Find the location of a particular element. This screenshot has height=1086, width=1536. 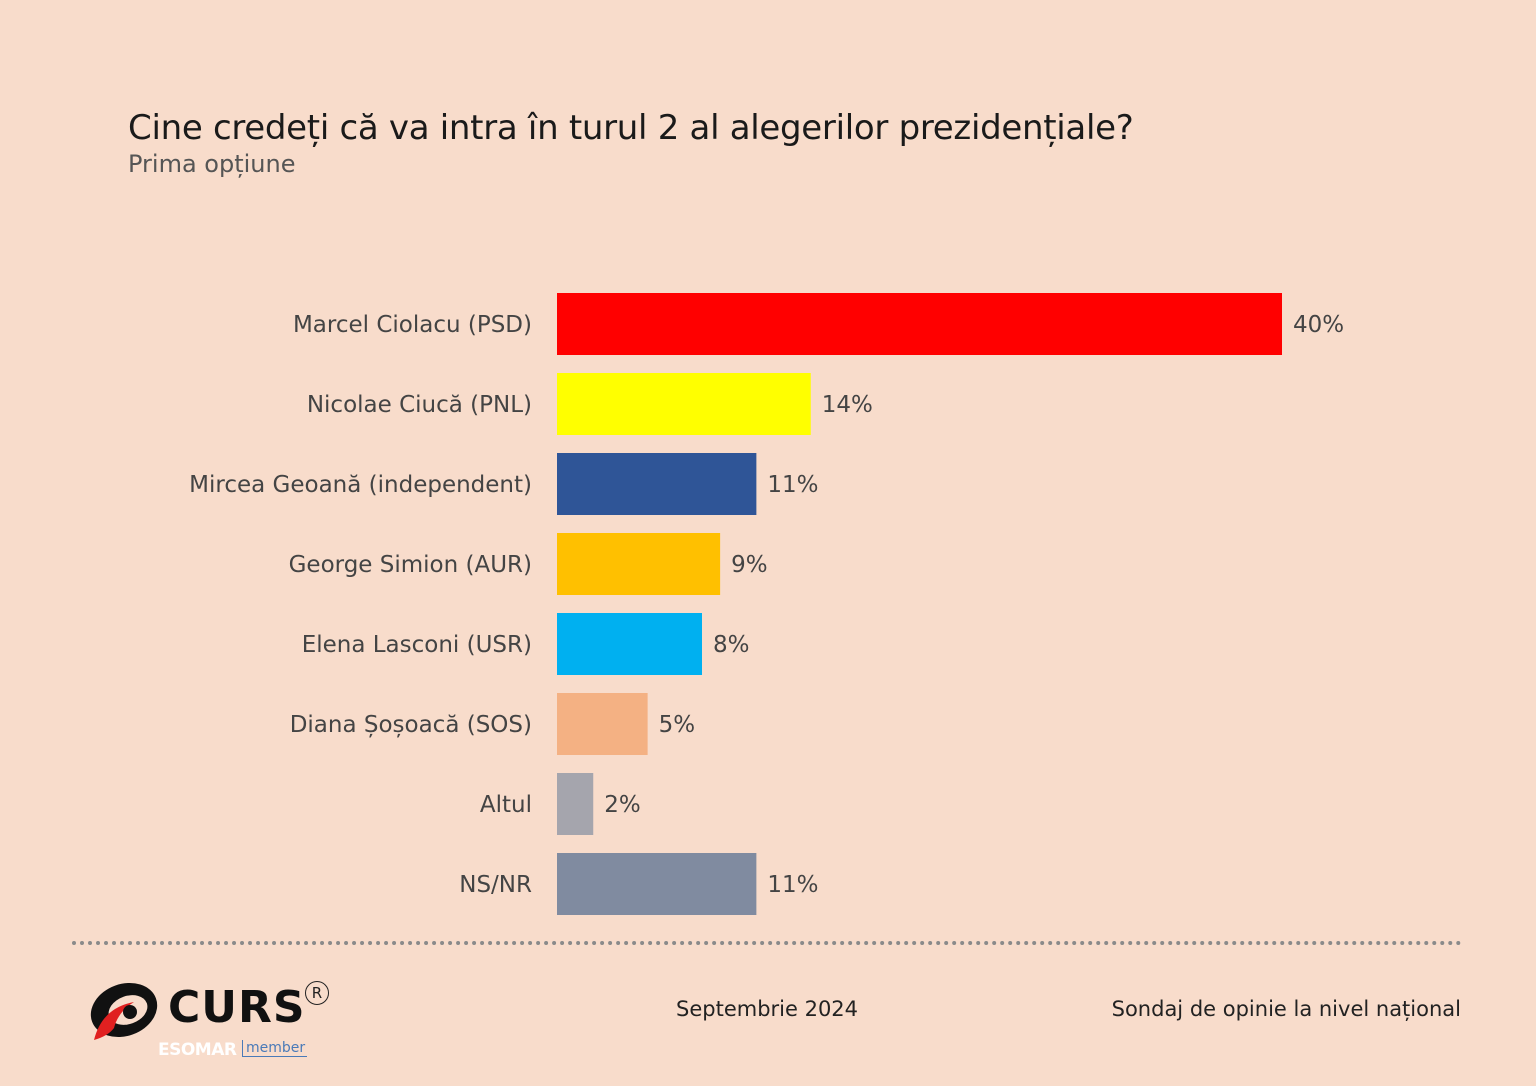

category-label: Mircea Geoană (independent) is located at coordinates (360, 485).